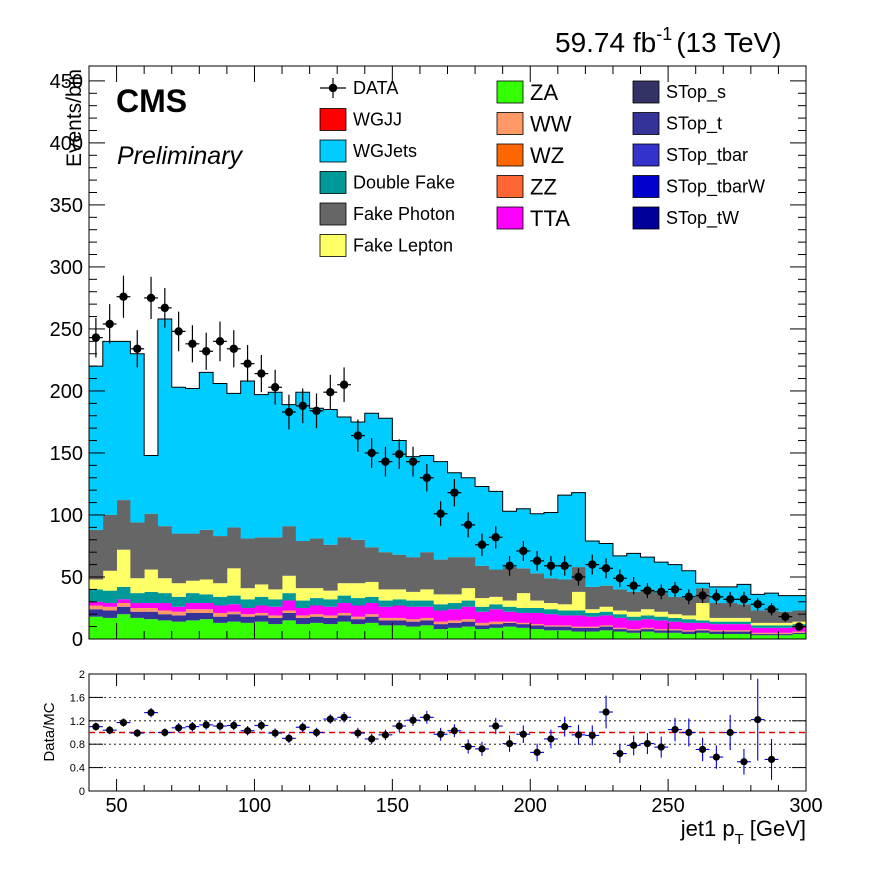 This screenshot has height=872, width=896. What do you see at coordinates (696, 92) in the screenshot?
I see `legend-label: STop_s` at bounding box center [696, 92].